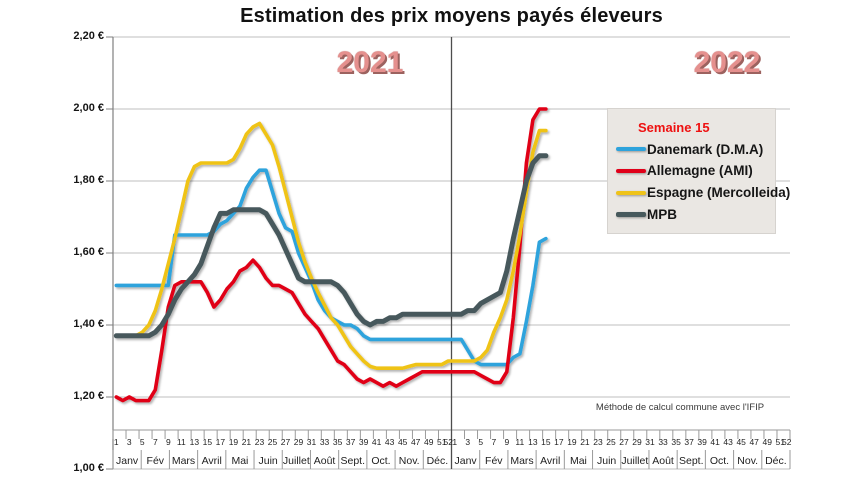  Describe the element at coordinates (719, 193) in the screenshot. I see `legend-label-espagne: Espagne (Mercolleida)` at that location.